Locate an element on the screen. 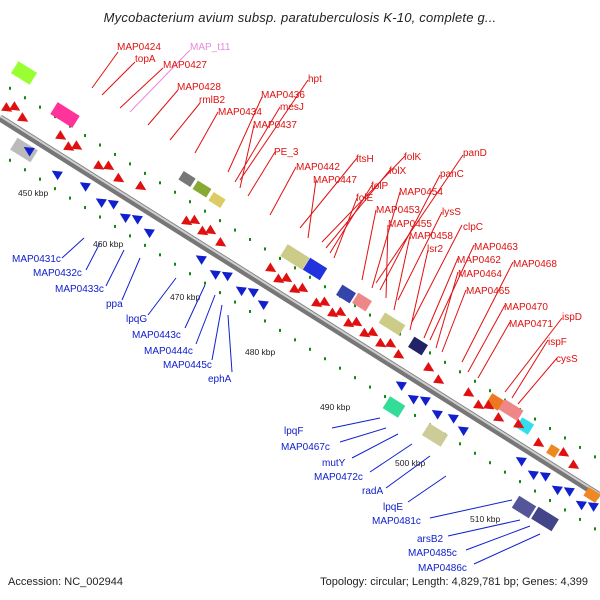 The width and height of the screenshot is (600, 600). gene-MAP0433c: MAP0433c is located at coordinates (90, 272).